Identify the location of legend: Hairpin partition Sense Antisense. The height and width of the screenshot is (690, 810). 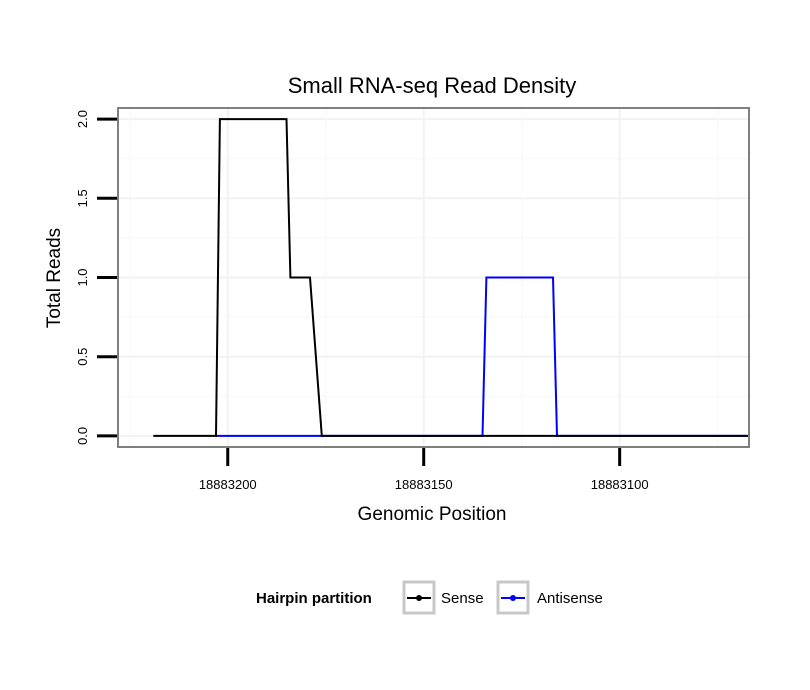
(429, 597).